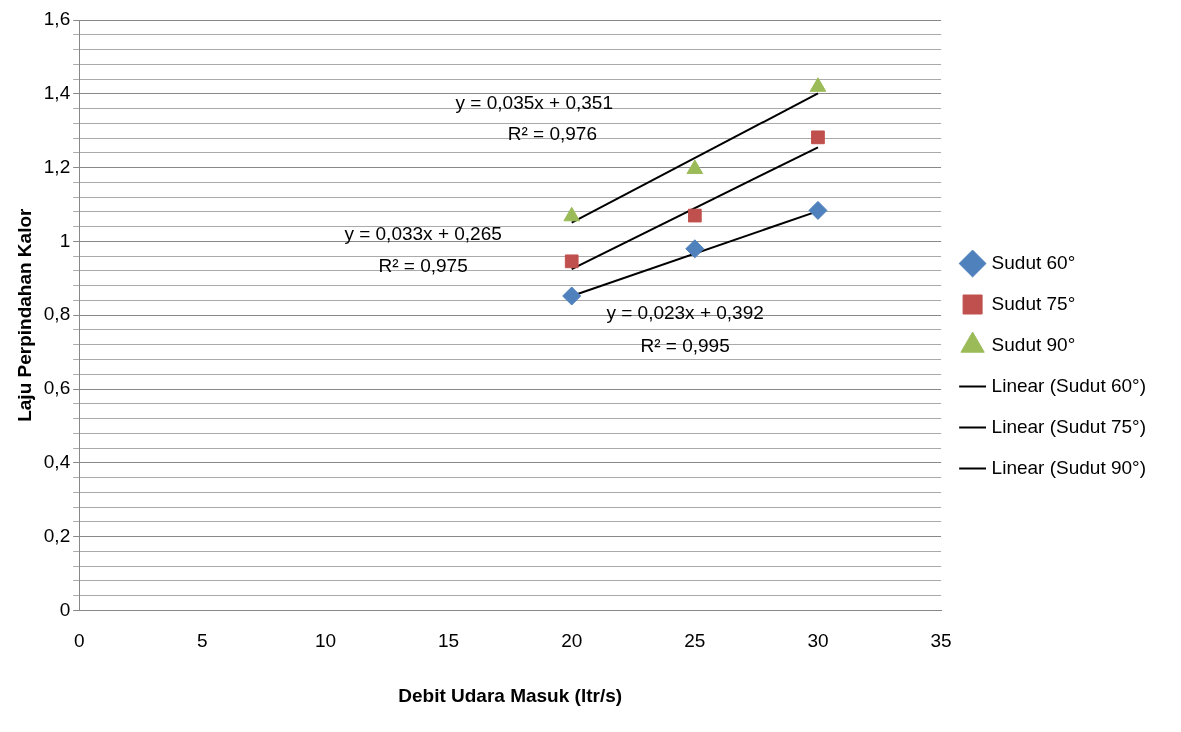 This screenshot has width=1181, height=732. Describe the element at coordinates (552, 134) in the screenshot. I see `annotation: R² = 0,976` at that location.